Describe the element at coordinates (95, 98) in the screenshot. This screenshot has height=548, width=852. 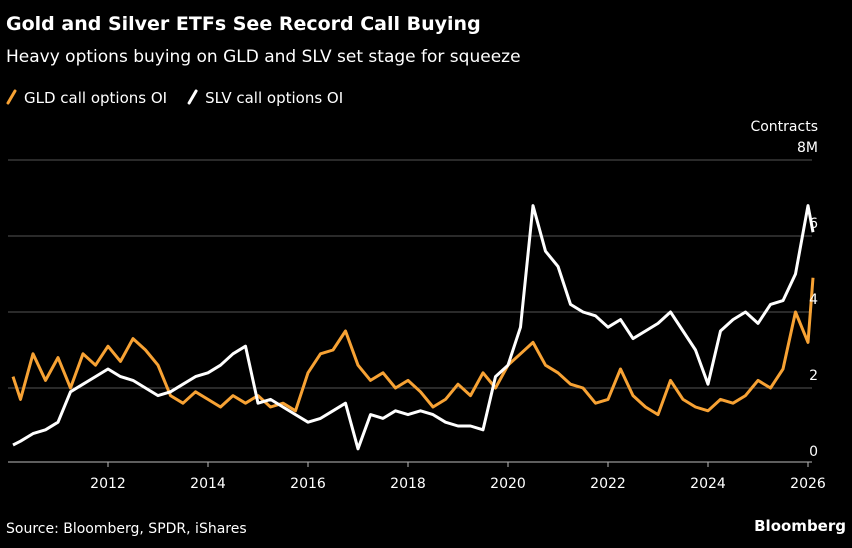
I see `legend-label: GLD call options OI` at that location.